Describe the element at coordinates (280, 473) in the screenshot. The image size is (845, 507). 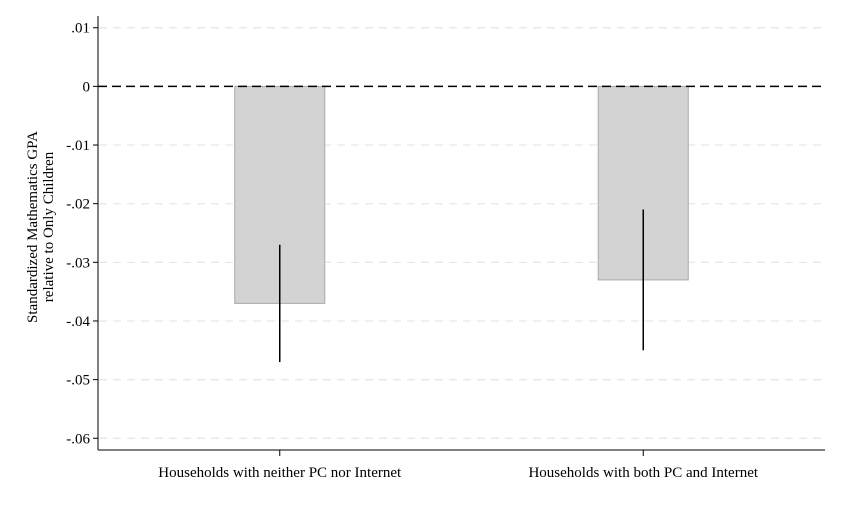
I see `x-tick-label: Households with neither PC nor Internet` at that location.